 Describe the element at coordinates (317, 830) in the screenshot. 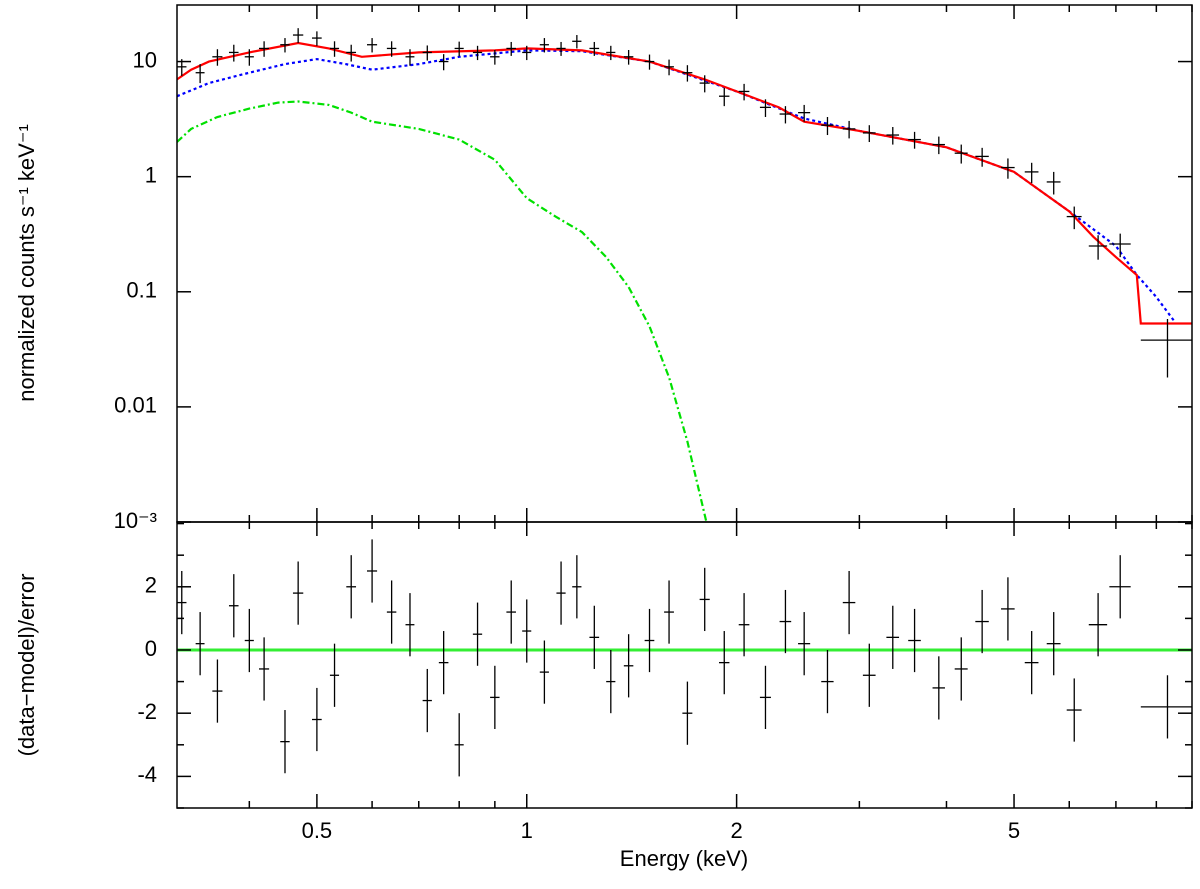

I see `x-tick-label: 0.5` at that location.